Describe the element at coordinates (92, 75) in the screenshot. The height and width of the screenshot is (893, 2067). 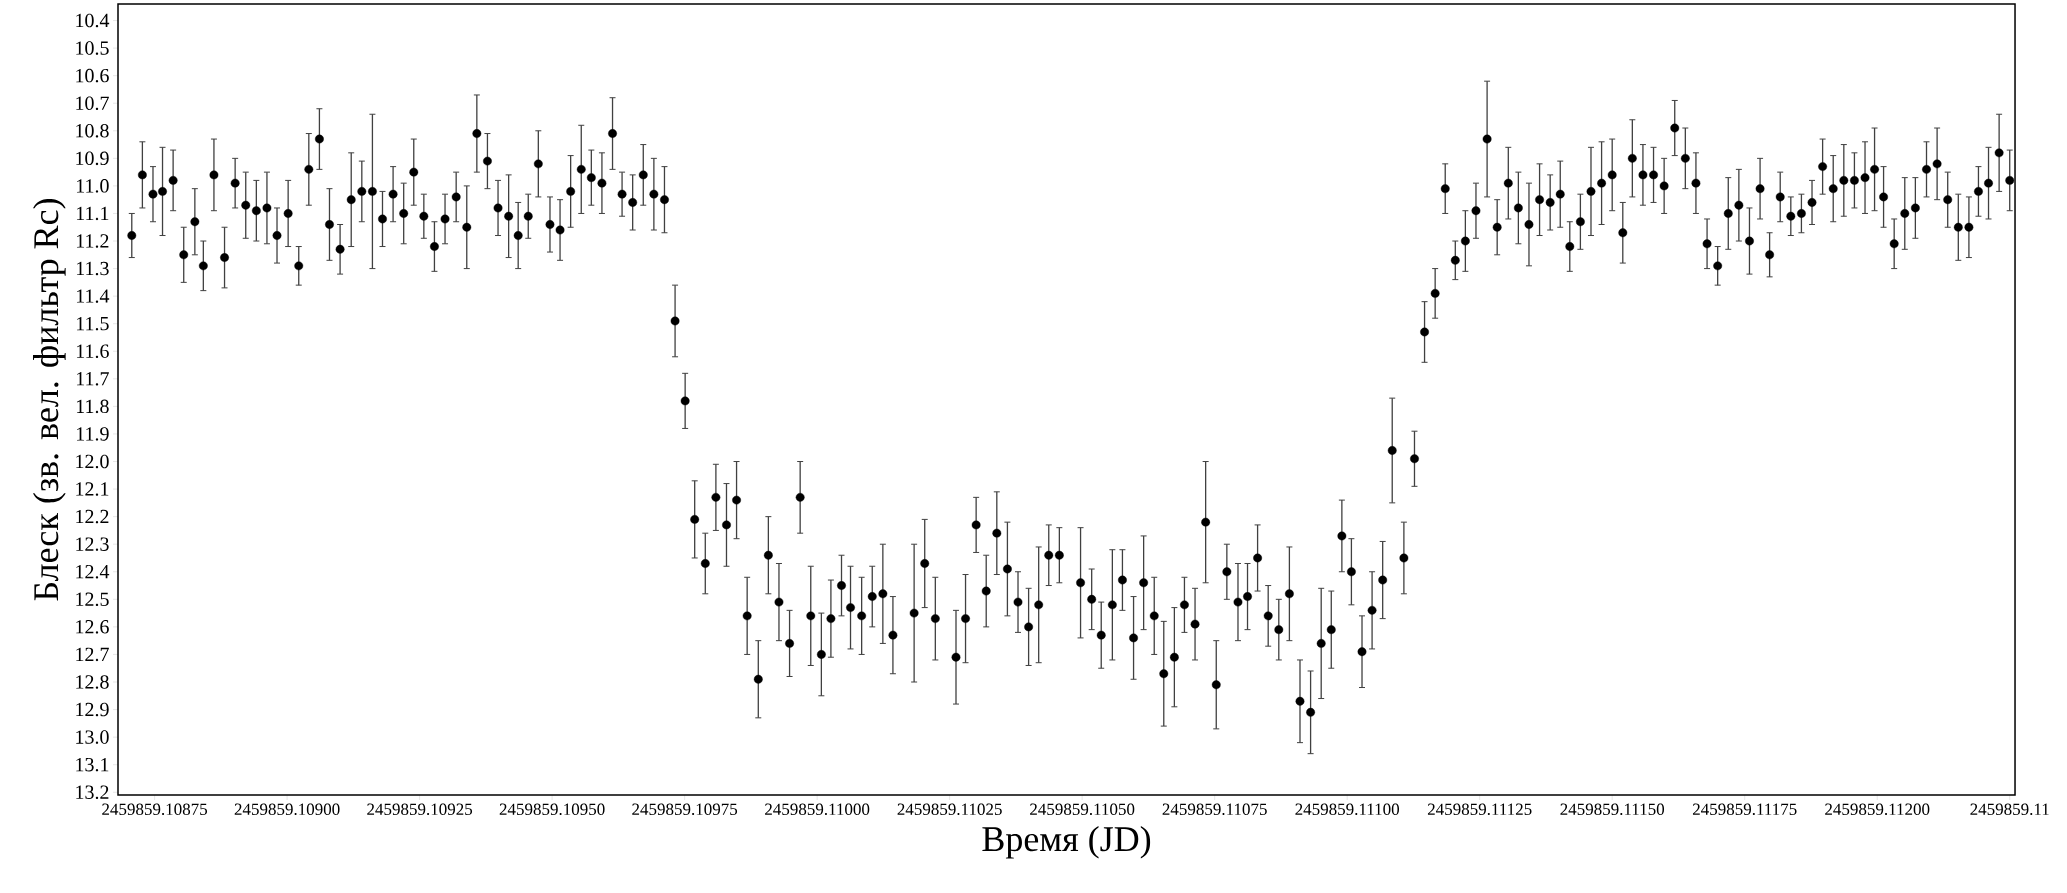
I see `y-tick-label: 10.6` at that location.